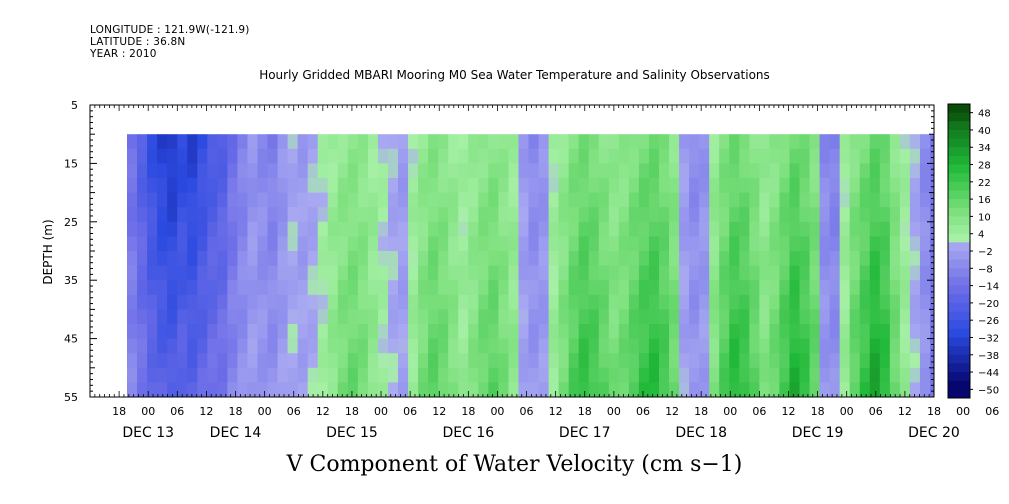 The width and height of the screenshot is (1009, 504). What do you see at coordinates (352, 433) in the screenshot?
I see `x-day-label: DEC 15` at bounding box center [352, 433].